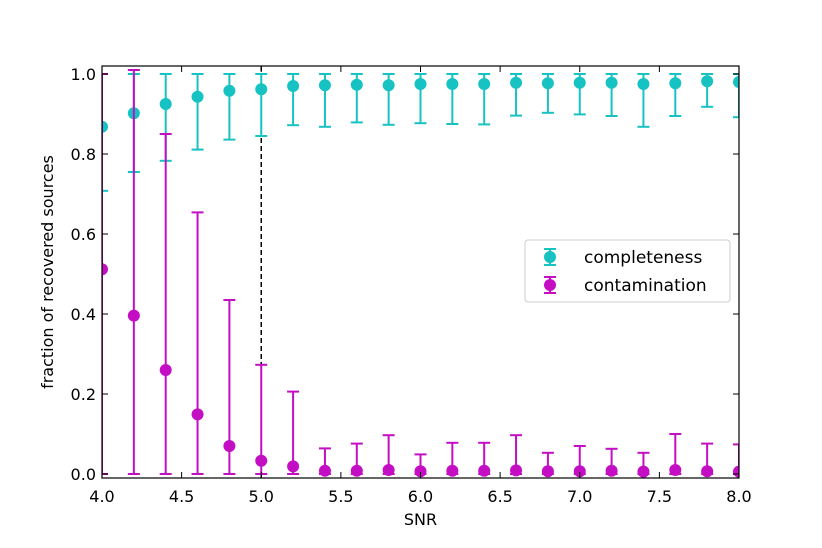 This screenshot has width=822, height=548. I want to click on x-tick-label: 4.5, so click(181, 496).